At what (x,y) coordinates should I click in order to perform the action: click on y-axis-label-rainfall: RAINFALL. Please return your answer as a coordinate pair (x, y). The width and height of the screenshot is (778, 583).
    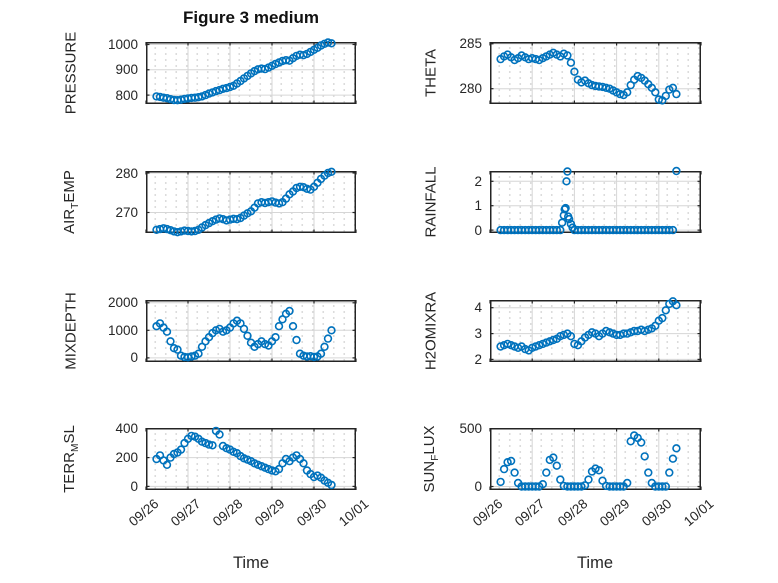
    Looking at the image, I should click on (431, 202).